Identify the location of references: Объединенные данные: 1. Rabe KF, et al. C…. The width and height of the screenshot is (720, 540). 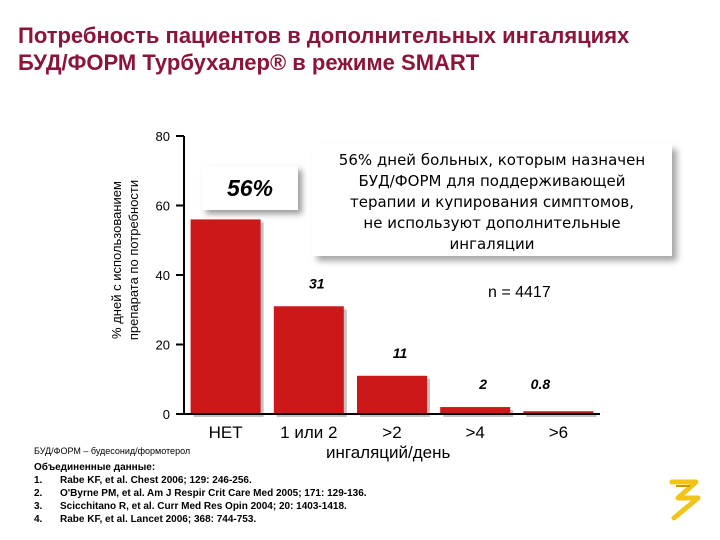
(200, 493).